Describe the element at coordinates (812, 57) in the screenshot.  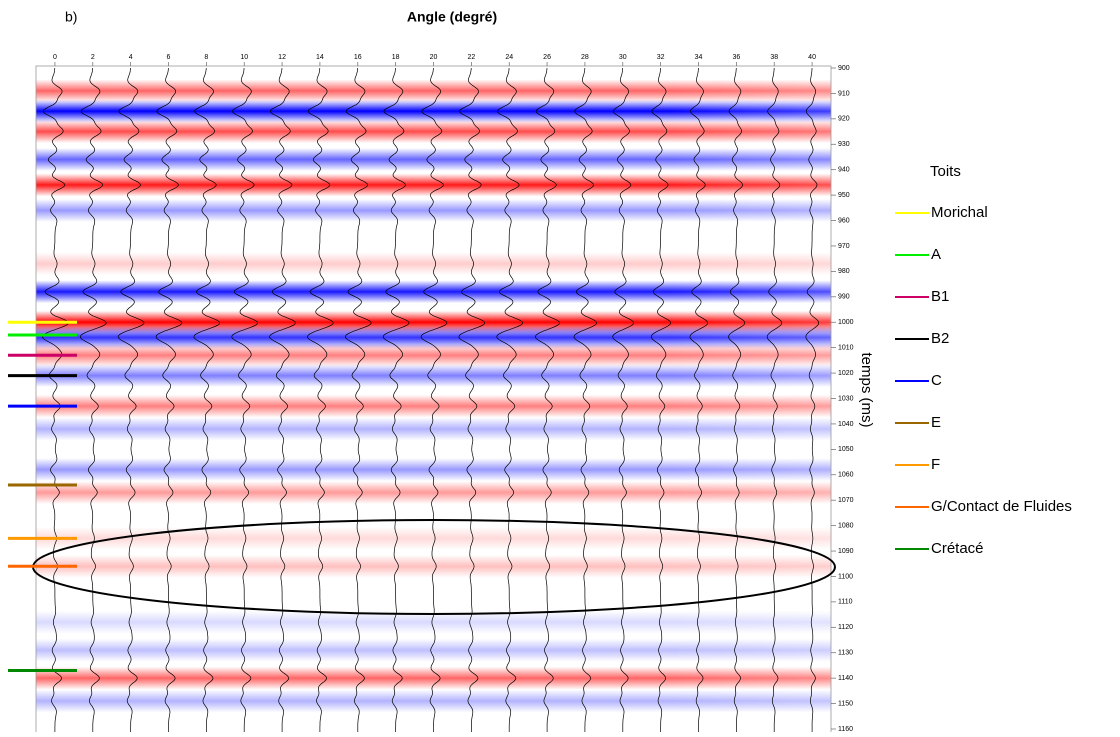
I see `x-tick-label: 40` at that location.